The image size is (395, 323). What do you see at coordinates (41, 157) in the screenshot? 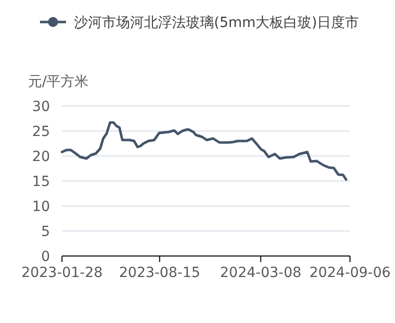
I see `y-tick-label: 20` at bounding box center [41, 157].